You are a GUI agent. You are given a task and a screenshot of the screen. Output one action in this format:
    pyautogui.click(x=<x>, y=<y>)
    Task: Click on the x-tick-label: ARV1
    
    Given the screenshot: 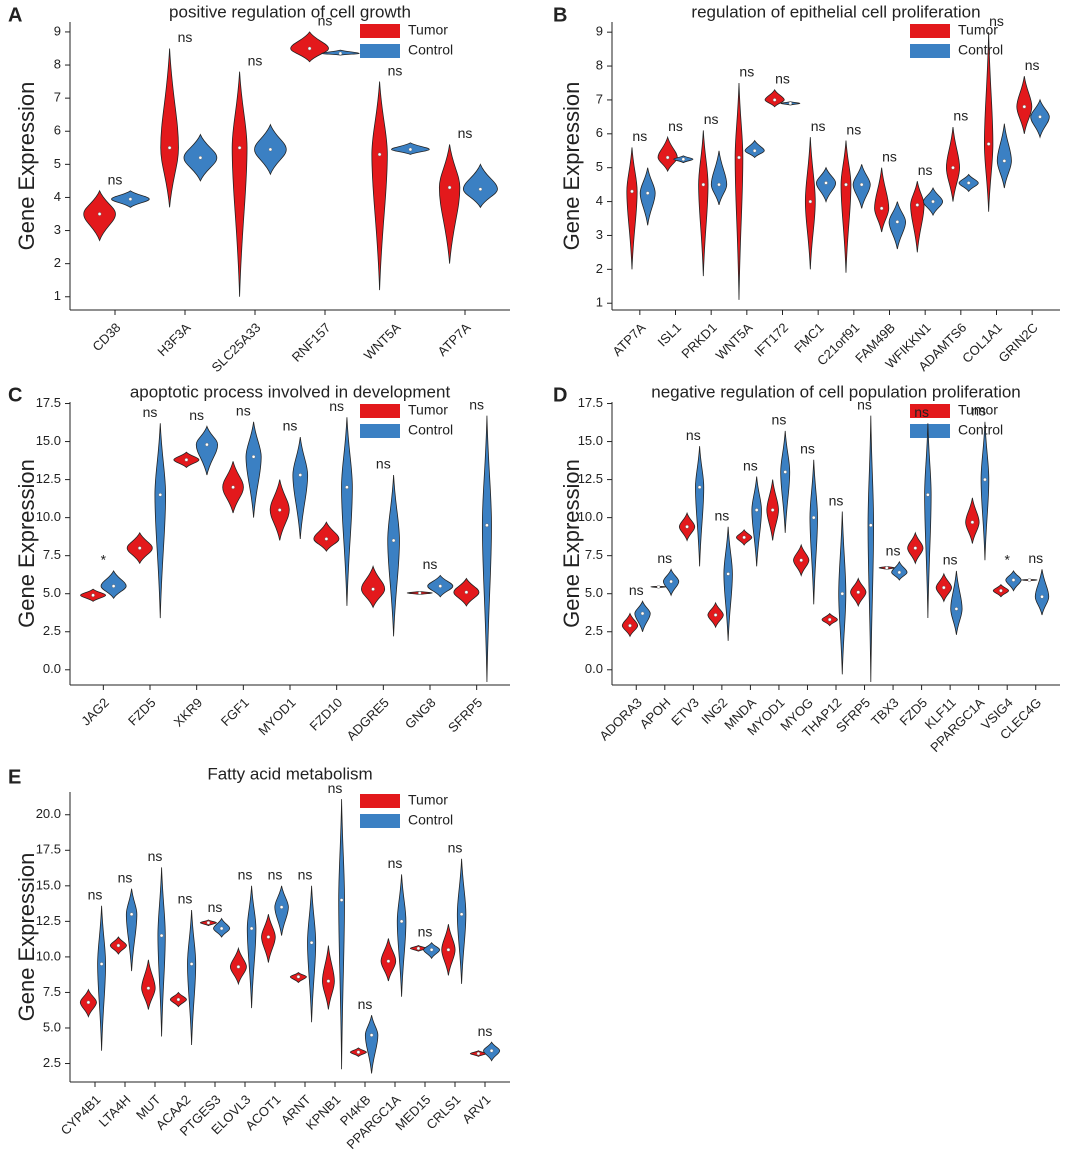 What is the action you would take?
    pyautogui.click(x=476, y=1109)
    